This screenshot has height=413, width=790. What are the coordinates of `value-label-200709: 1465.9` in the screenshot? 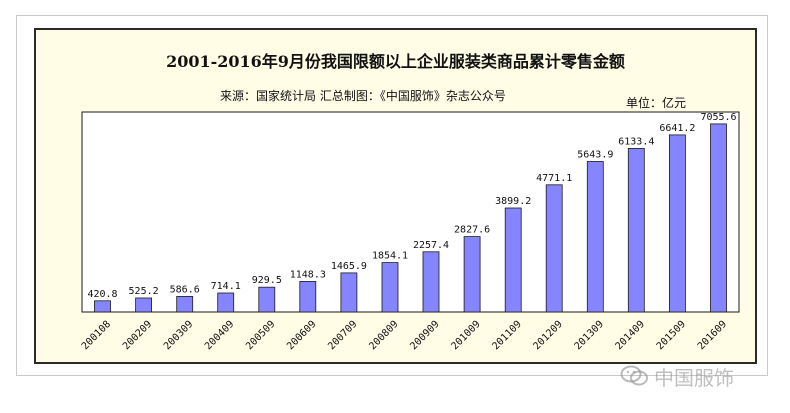 It's located at (349, 266).